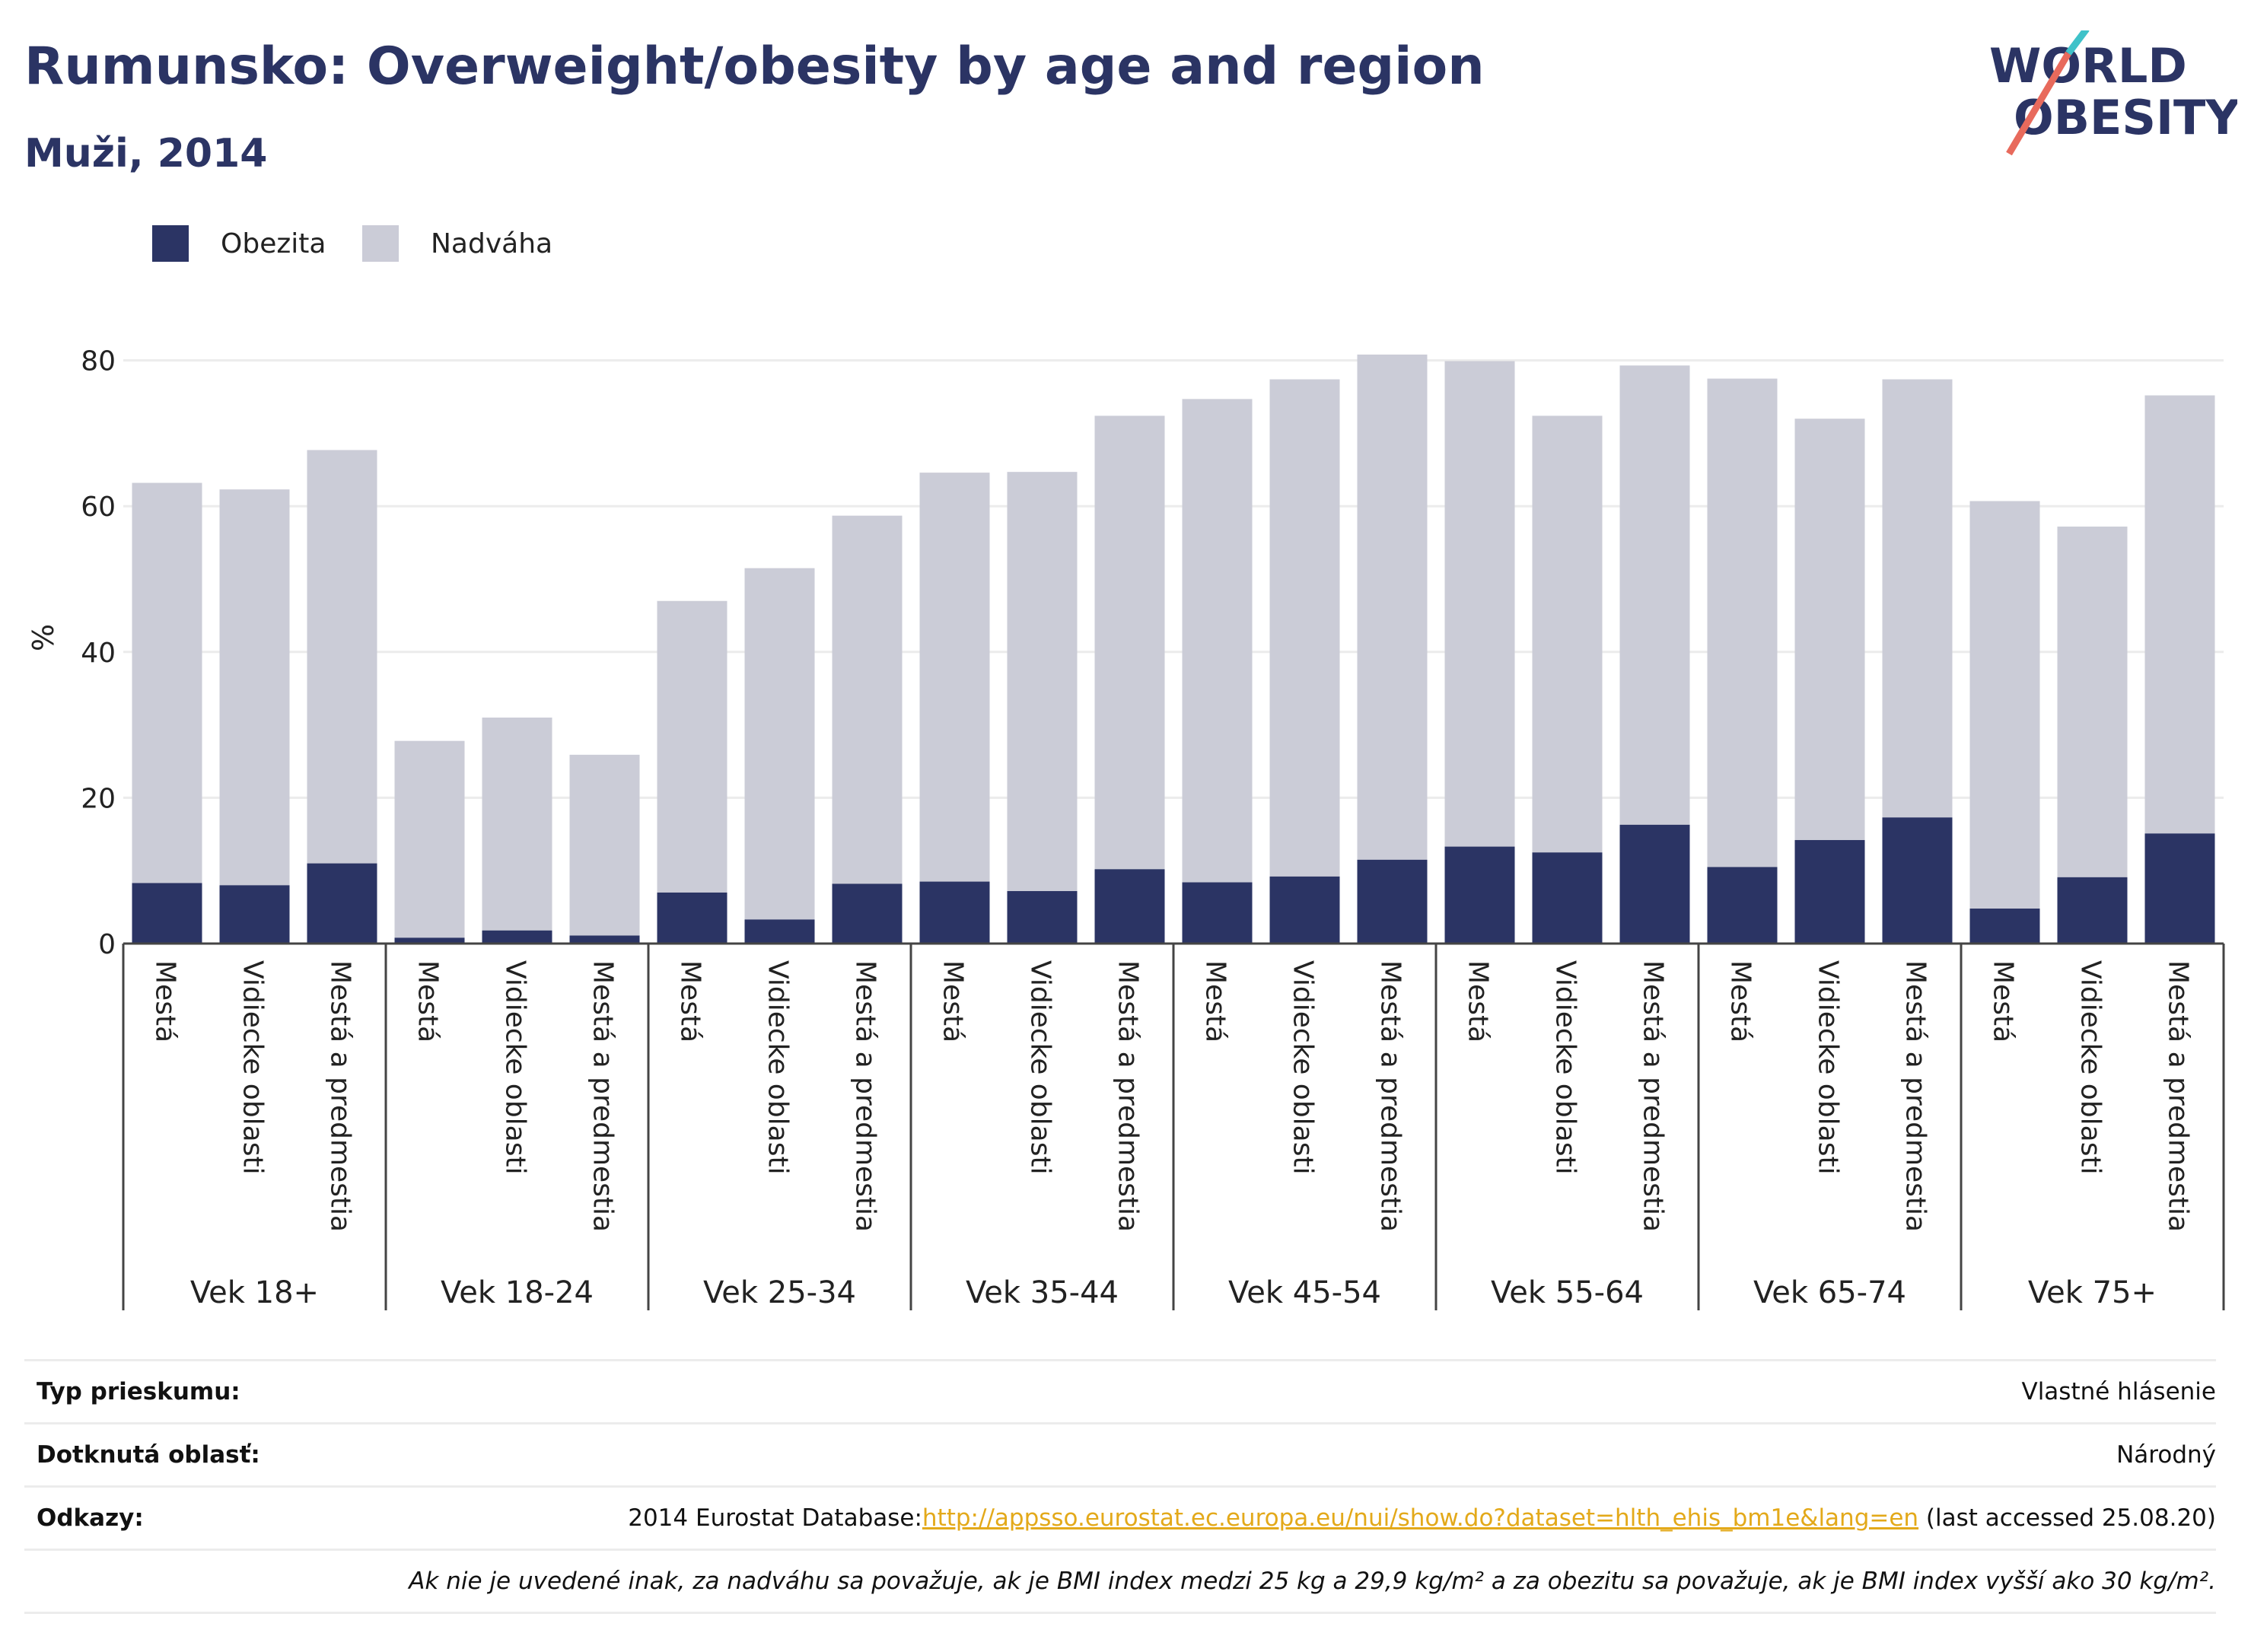  What do you see at coordinates (775, 1518) in the screenshot?
I see `references-prefix: 2014 Eurostat Database:` at bounding box center [775, 1518].